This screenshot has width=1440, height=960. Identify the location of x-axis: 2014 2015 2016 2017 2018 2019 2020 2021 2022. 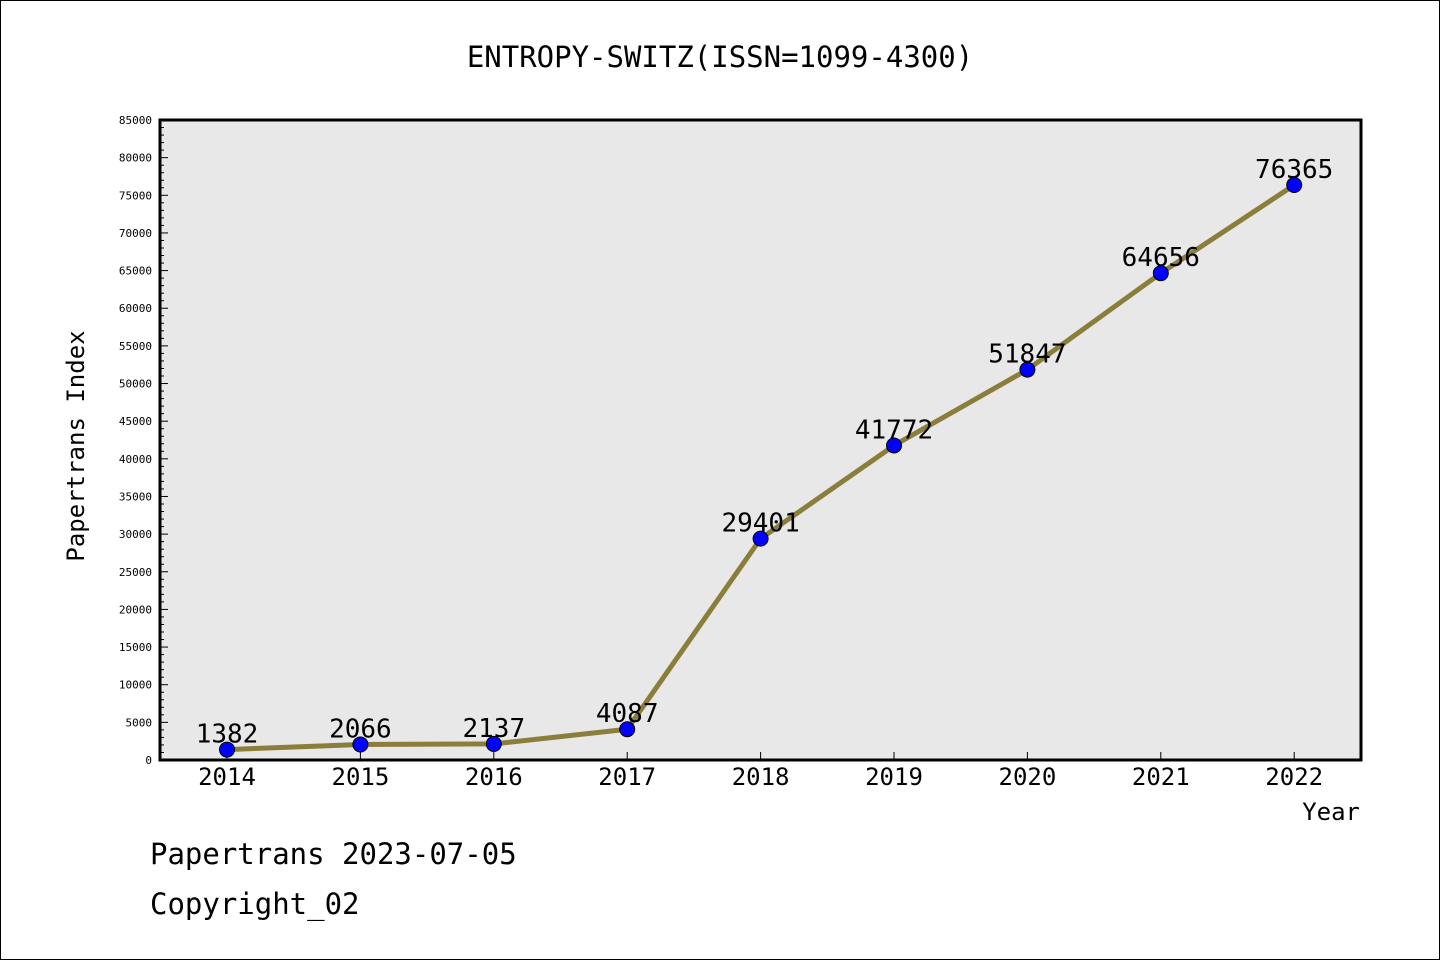
(760, 771).